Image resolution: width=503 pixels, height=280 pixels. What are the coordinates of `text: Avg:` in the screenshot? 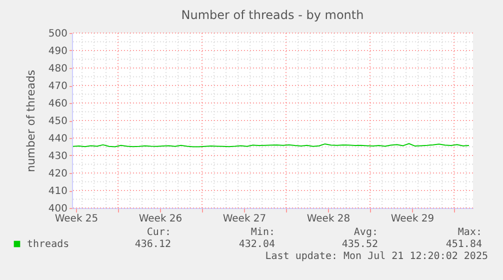 It's located at (366, 232).